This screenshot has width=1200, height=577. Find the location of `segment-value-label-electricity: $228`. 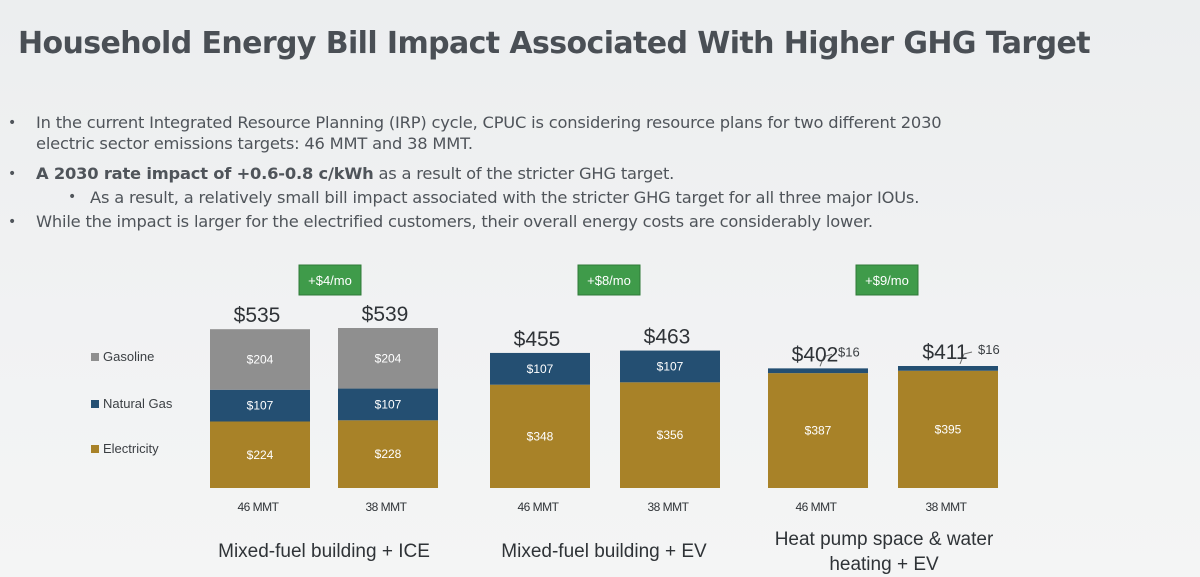

segment-value-label-electricity: $228 is located at coordinates (388, 454).